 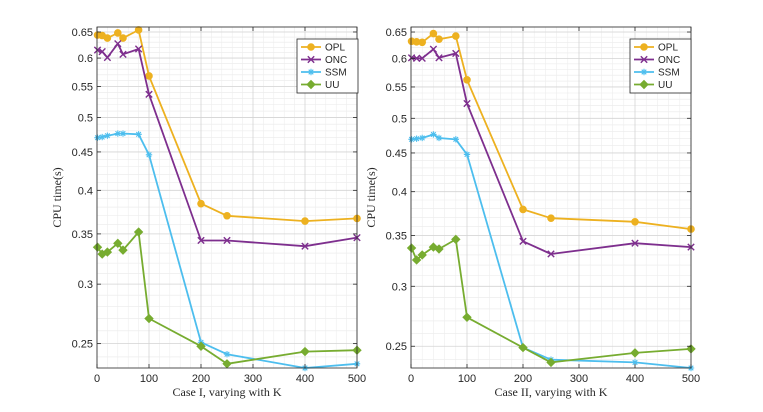 I want to click on legend-label-ssm: SSM, so click(x=669, y=73).